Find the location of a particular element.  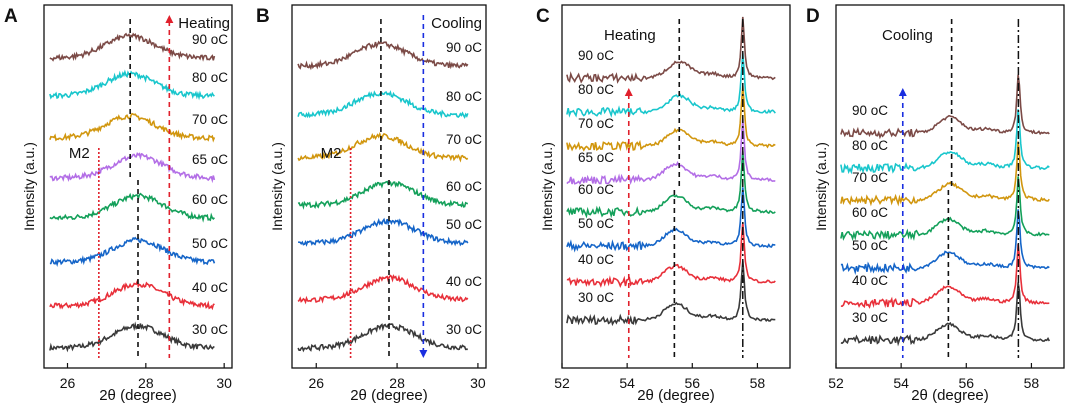

panel-letter: D is located at coordinates (813, 16).